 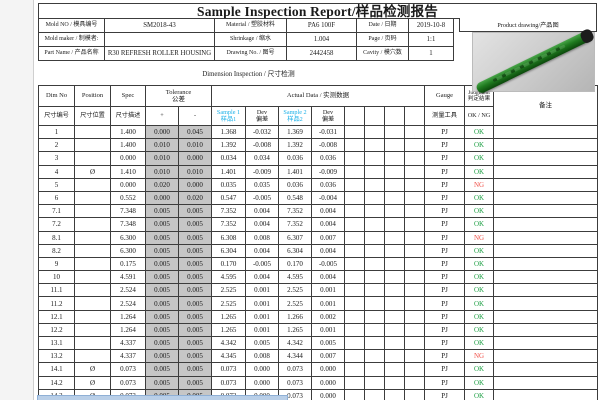 What do you see at coordinates (56, 224) in the screenshot?
I see `cell-dim-no: 7.2` at bounding box center [56, 224].